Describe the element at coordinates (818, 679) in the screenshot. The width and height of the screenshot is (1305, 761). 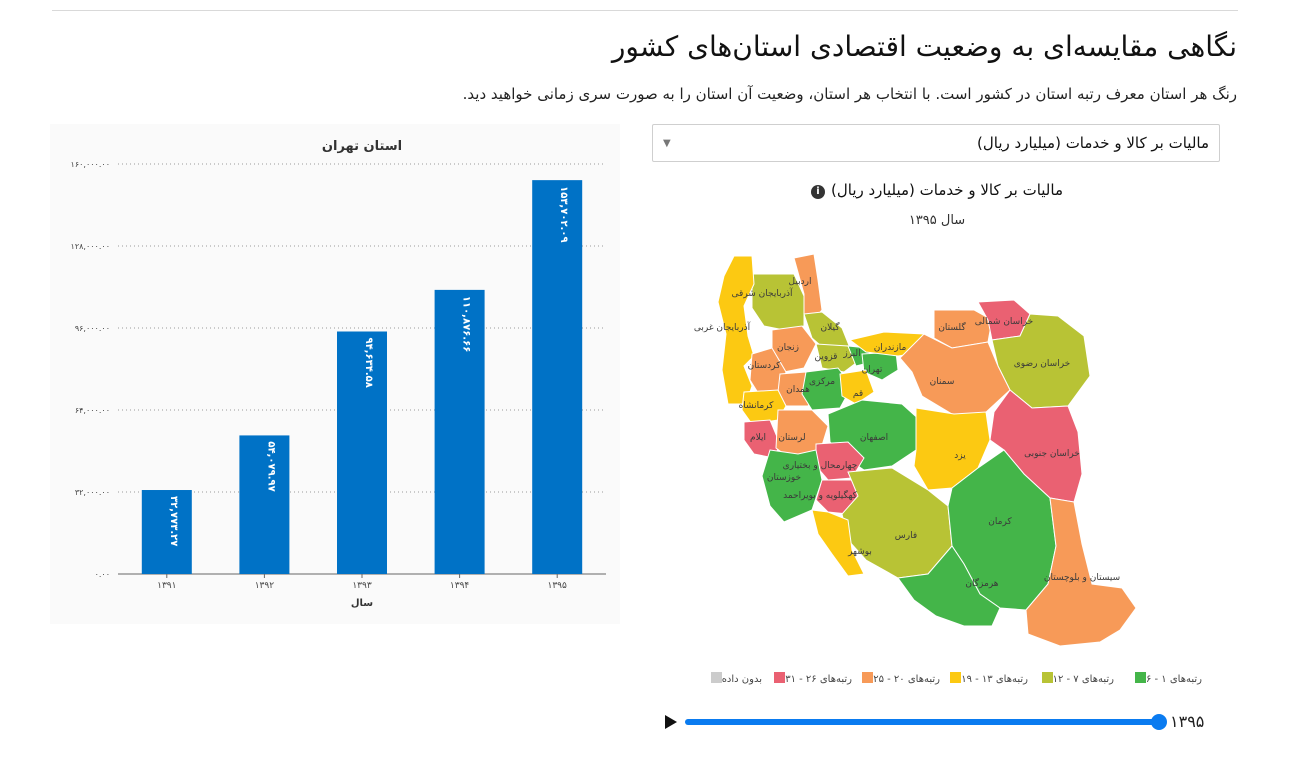
I see `legend-label: رتبه‌های ۲۶ - ۳۱` at that location.